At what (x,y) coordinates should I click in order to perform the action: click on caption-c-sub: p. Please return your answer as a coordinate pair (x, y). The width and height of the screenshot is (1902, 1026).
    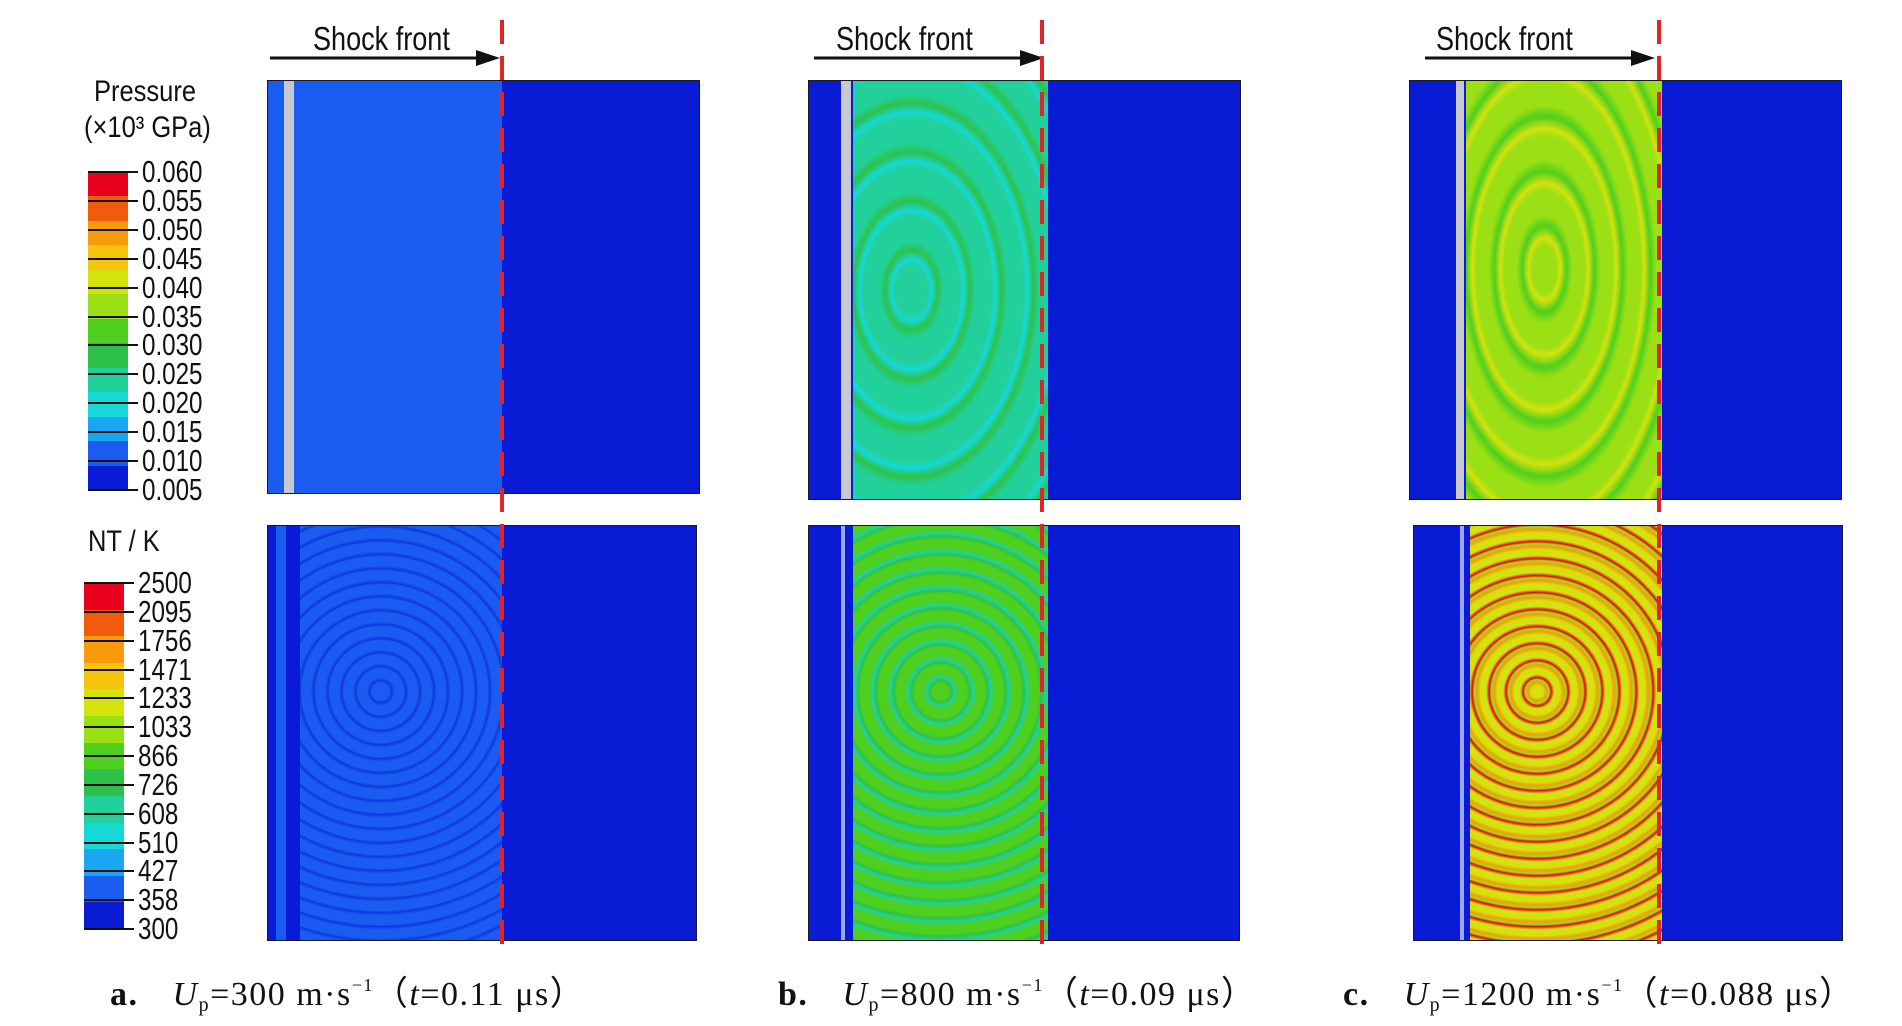
    Looking at the image, I should click on (1435, 1005).